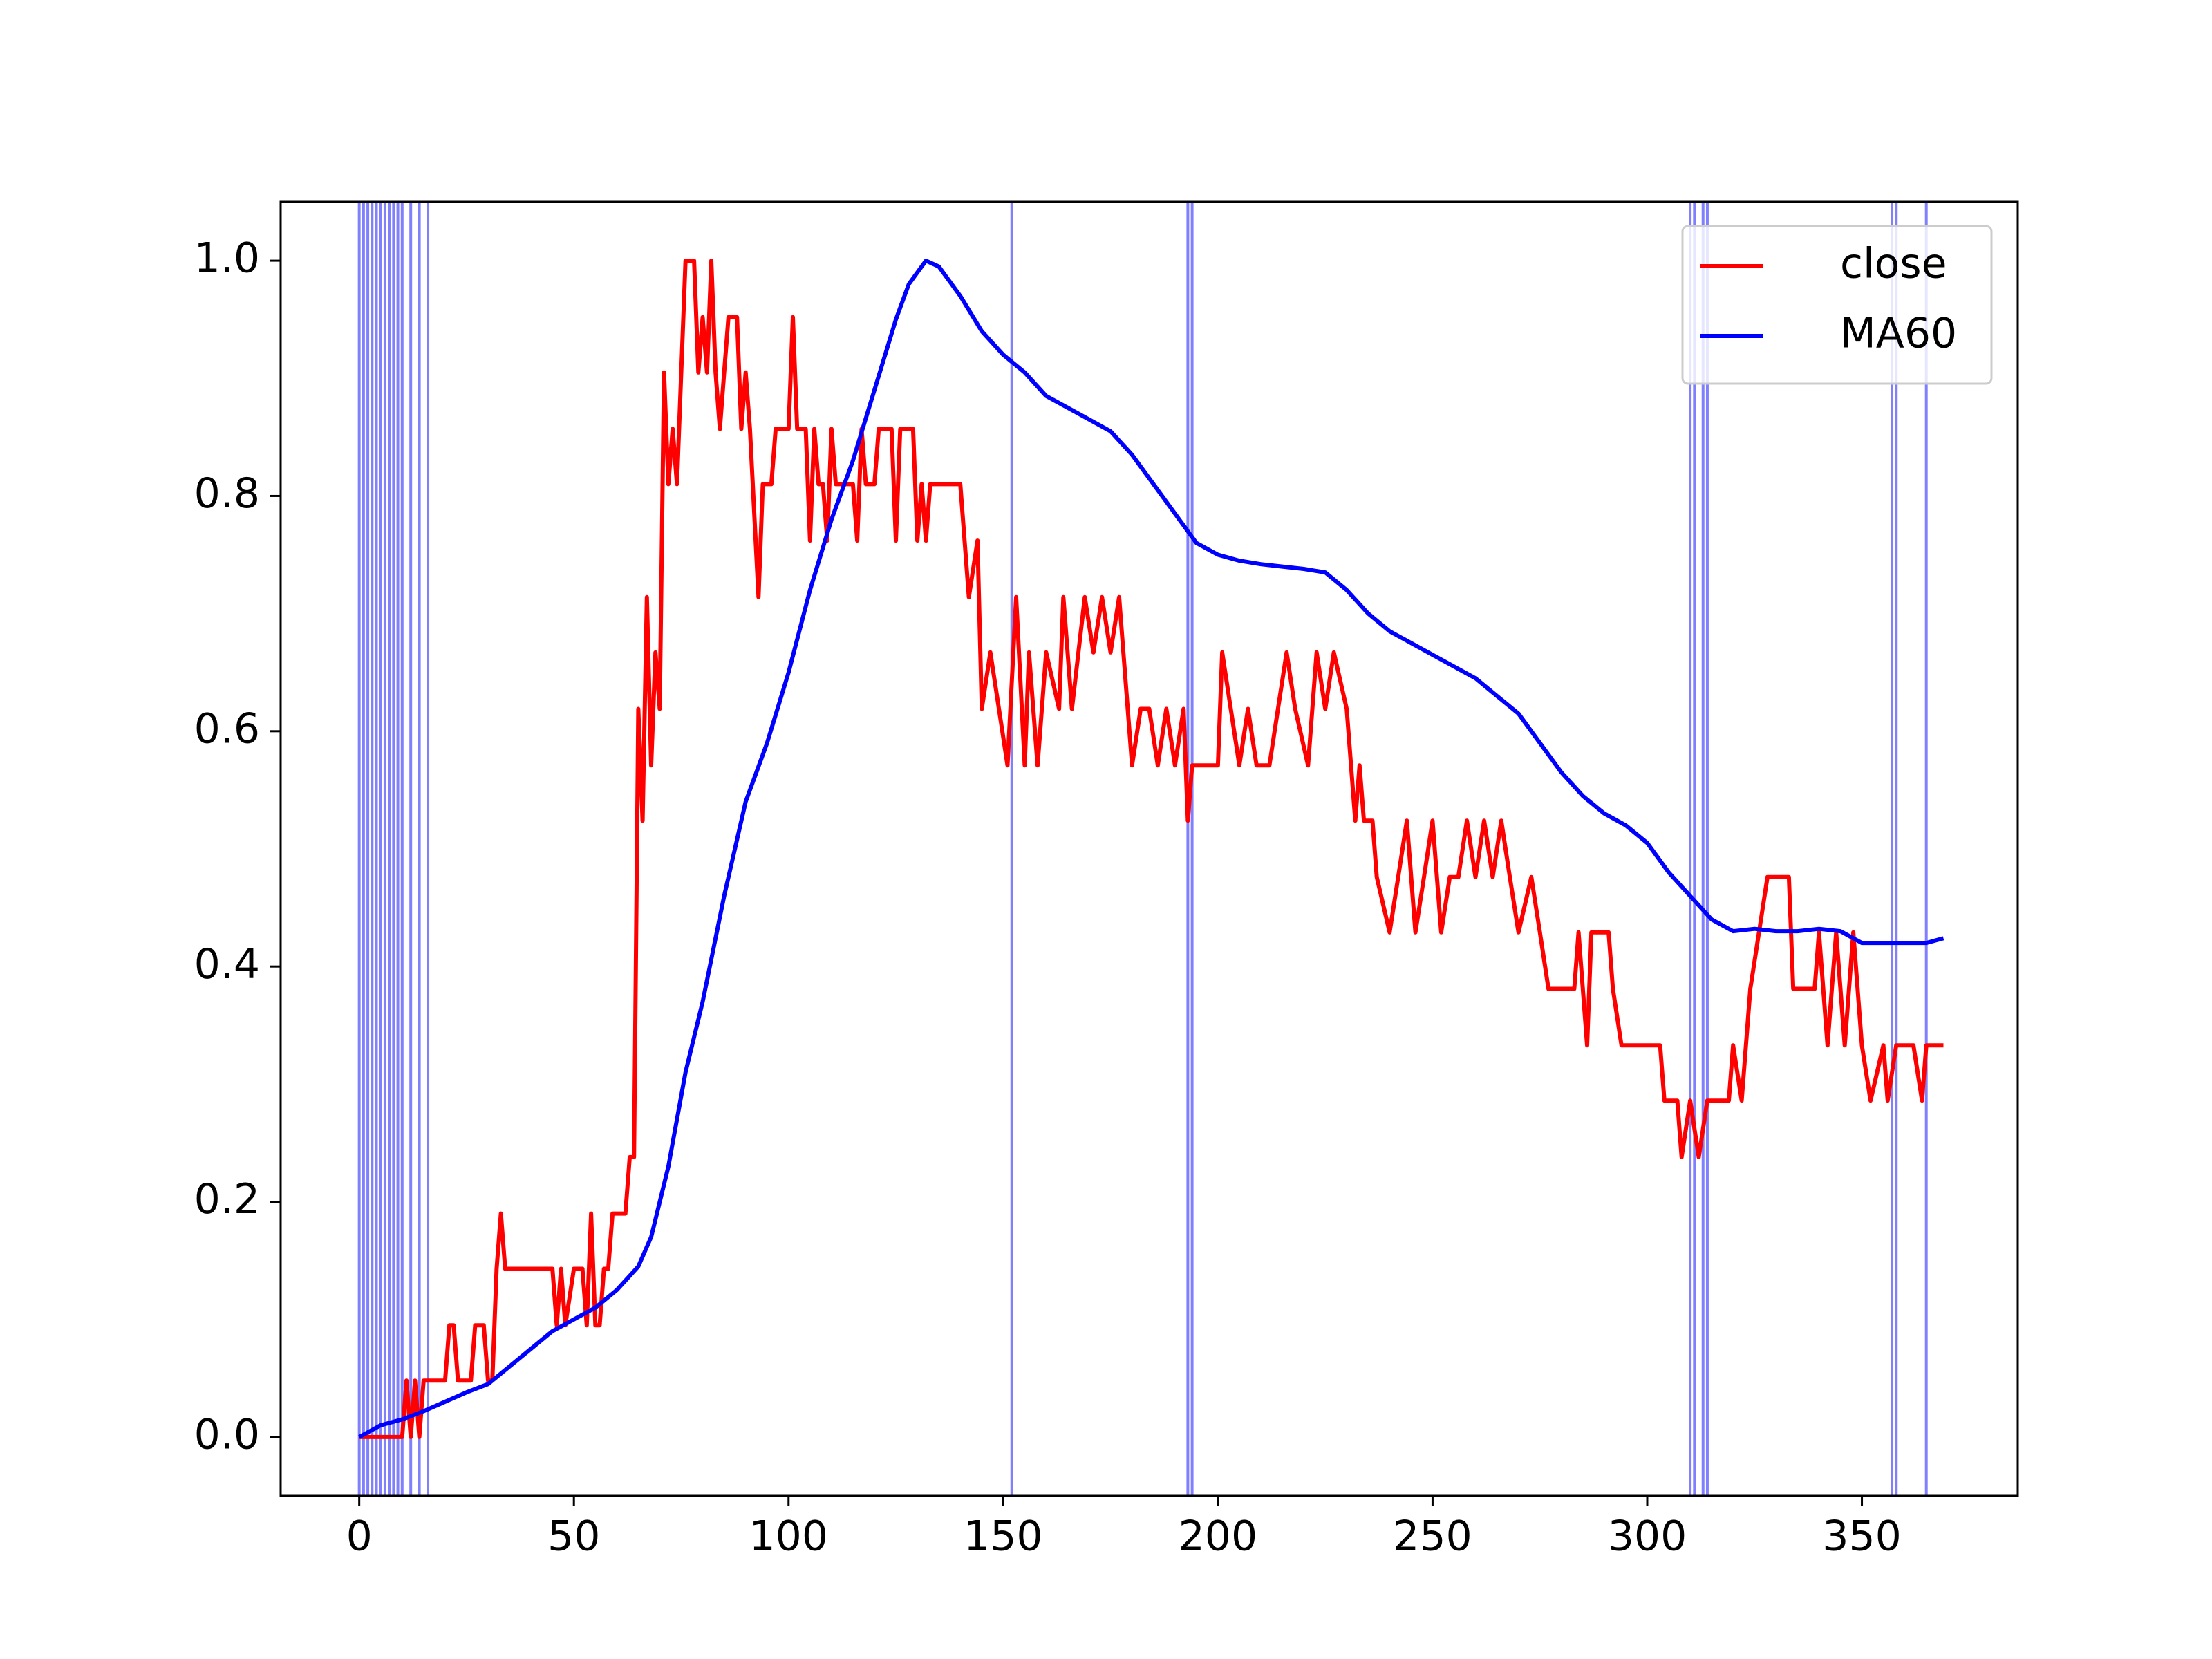 This screenshot has height=1659, width=2212. Describe the element at coordinates (227, 494) in the screenshot. I see `y-tick-label: 0.8` at that location.